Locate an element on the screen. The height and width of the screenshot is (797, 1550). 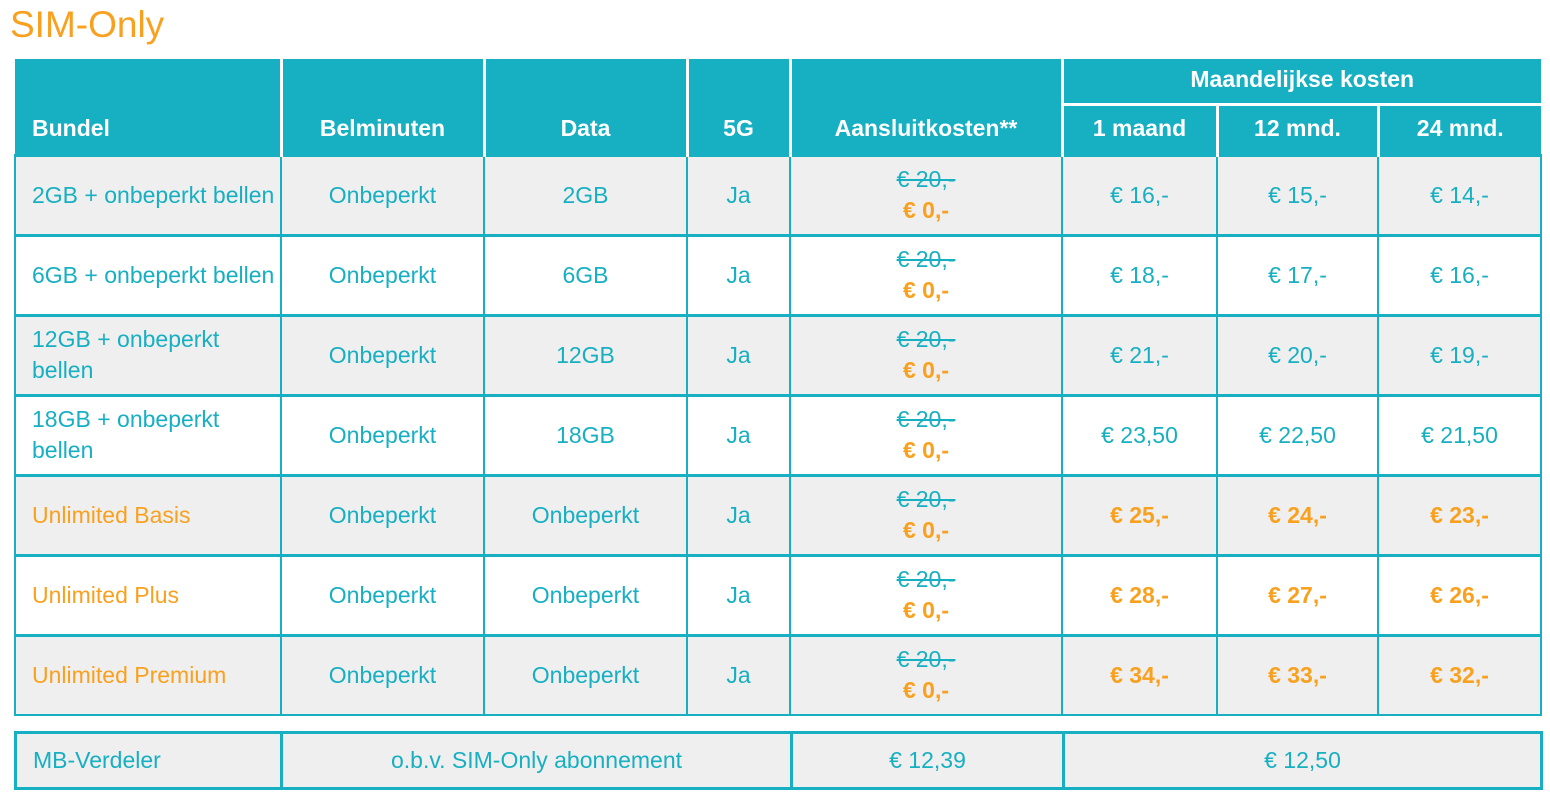
col-header-data: Data is located at coordinates (586, 107).